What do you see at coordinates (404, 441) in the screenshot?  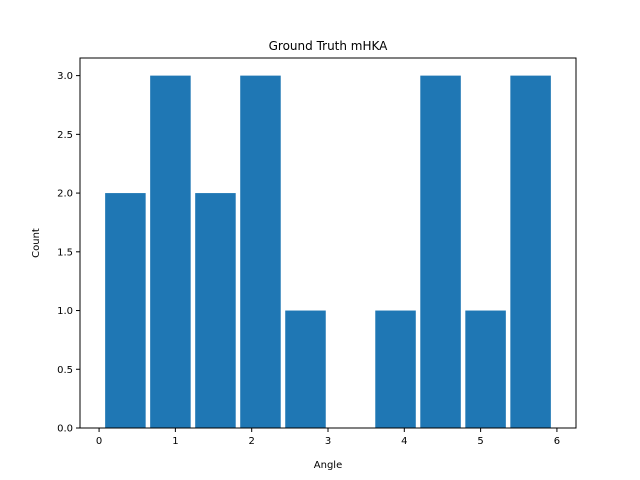 I see `x-tick-label: 4` at bounding box center [404, 441].